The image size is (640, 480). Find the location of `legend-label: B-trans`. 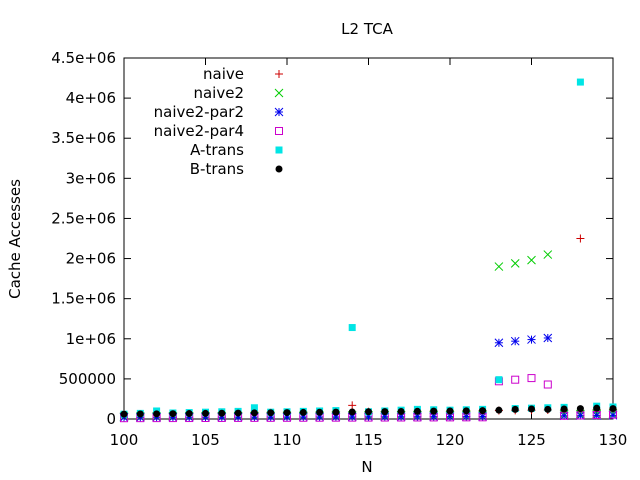

legend-label: B-trans is located at coordinates (217, 169).